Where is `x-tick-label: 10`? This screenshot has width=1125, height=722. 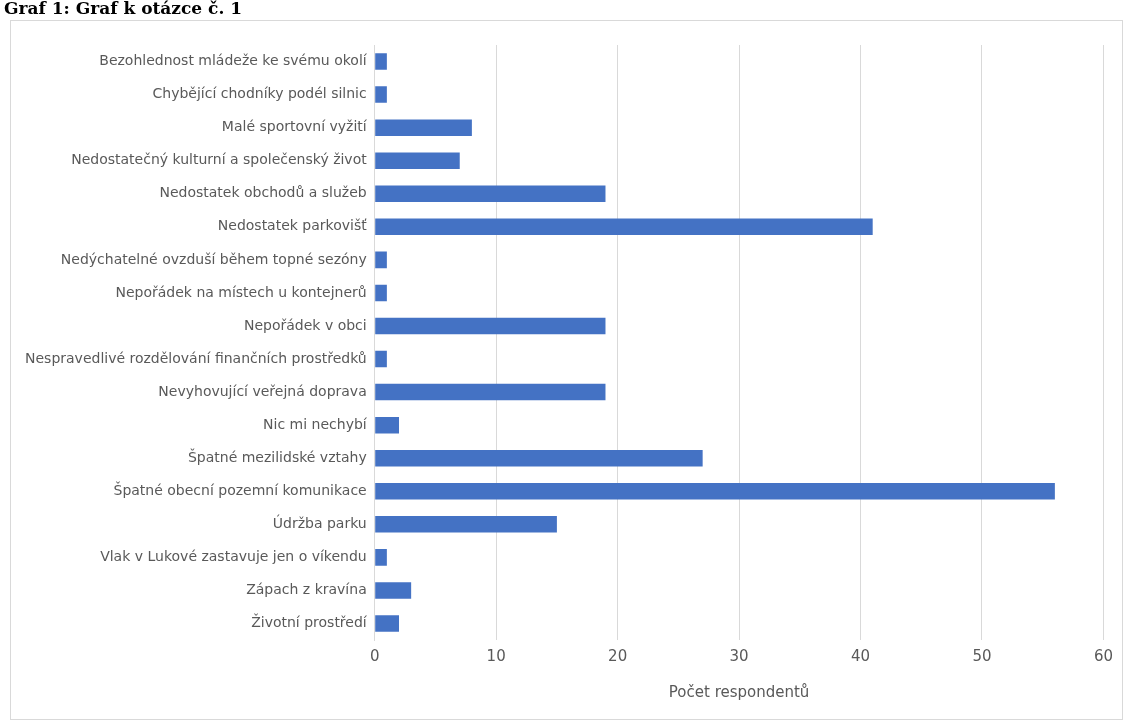
x-tick-label: 10 is located at coordinates (496, 655).